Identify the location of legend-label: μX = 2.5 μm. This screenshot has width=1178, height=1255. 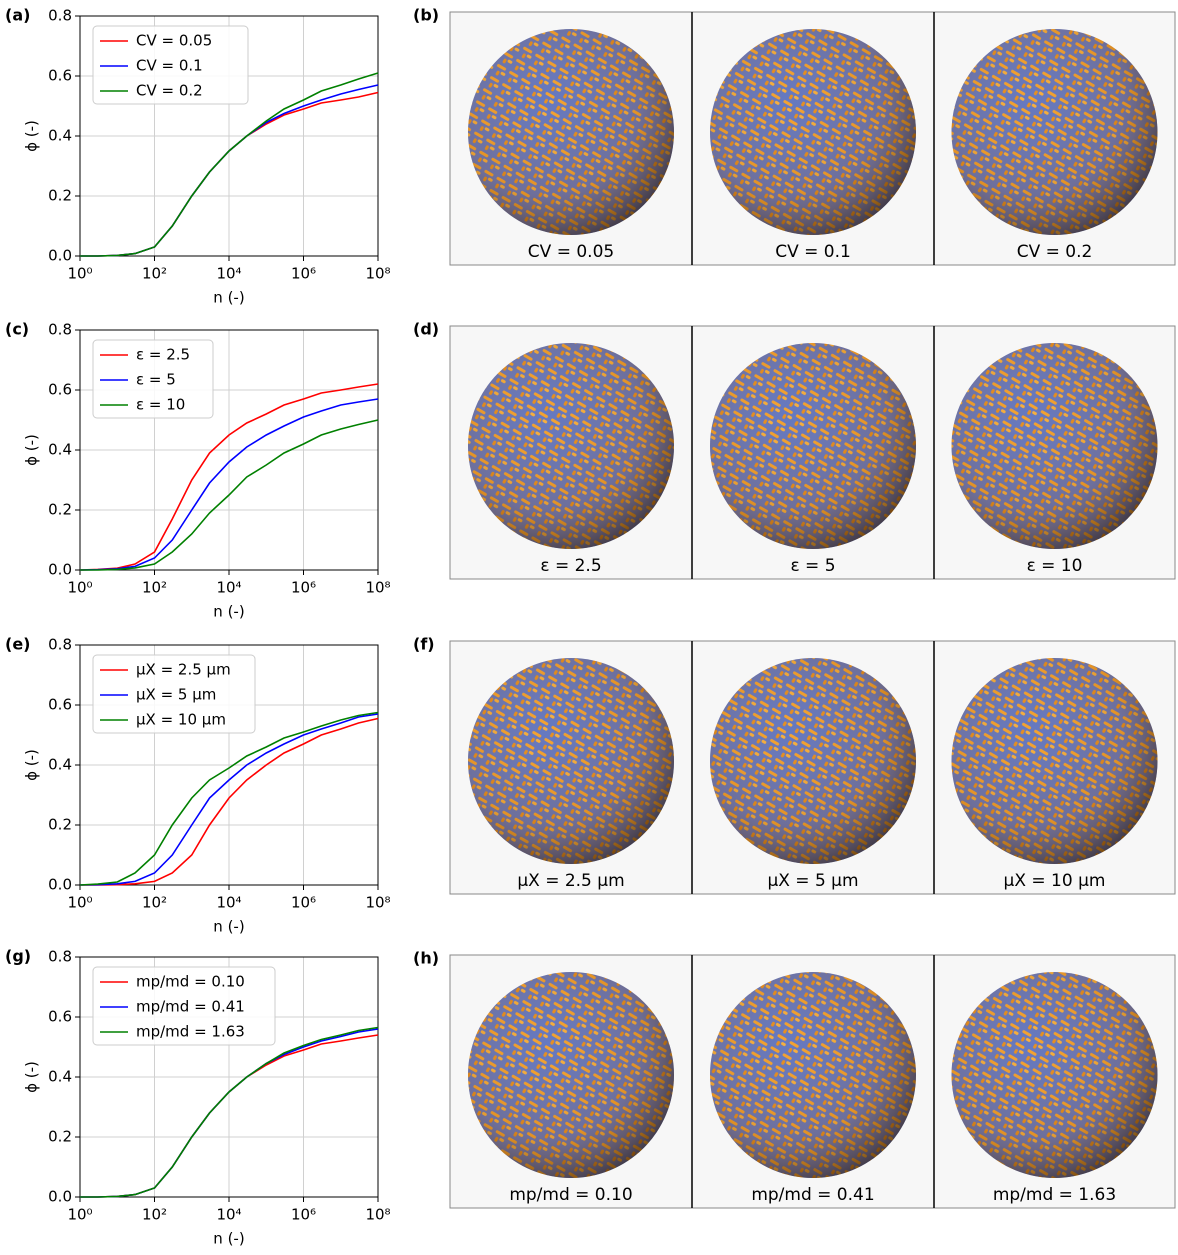
(183, 670).